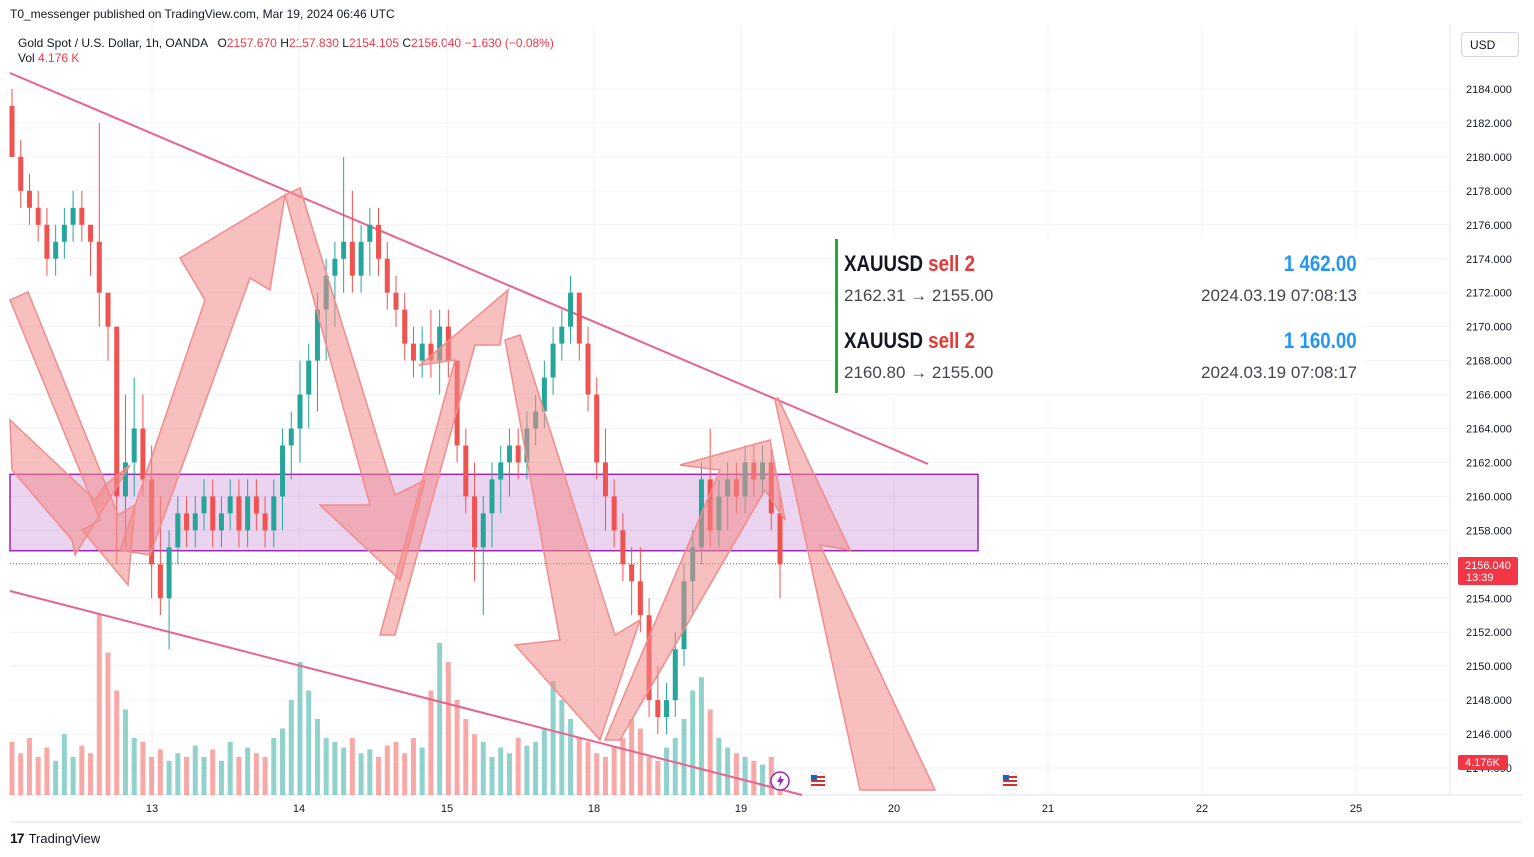 The image size is (1534, 857). I want to click on time-tick-label: 25, so click(1356, 809).